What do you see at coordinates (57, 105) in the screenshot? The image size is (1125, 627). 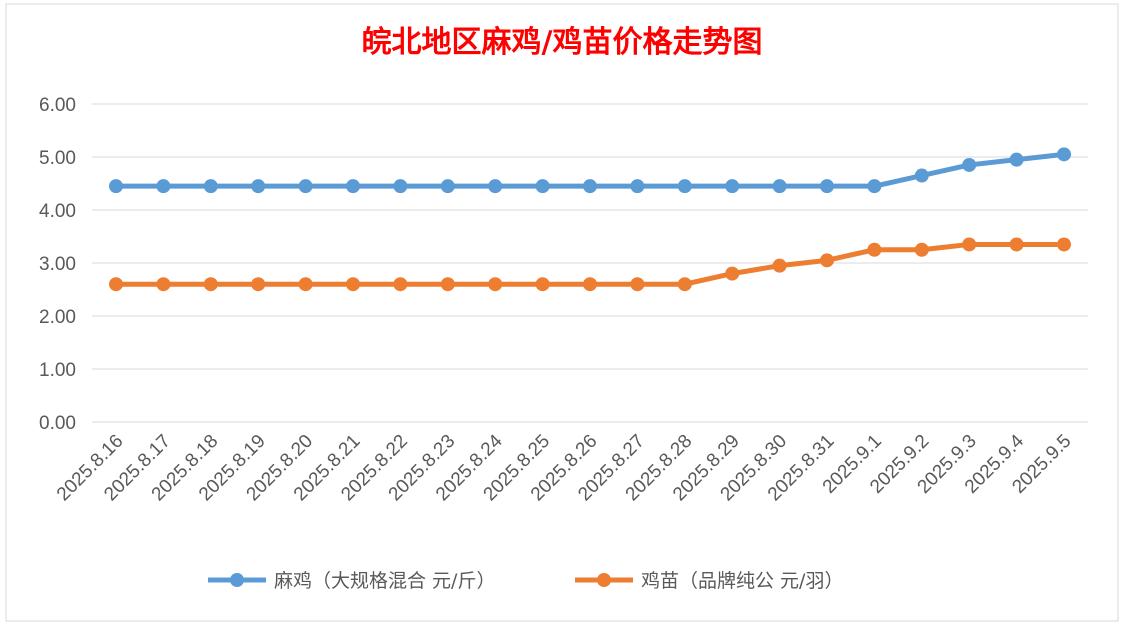 I see `y-tick-label: 6.00` at bounding box center [57, 105].